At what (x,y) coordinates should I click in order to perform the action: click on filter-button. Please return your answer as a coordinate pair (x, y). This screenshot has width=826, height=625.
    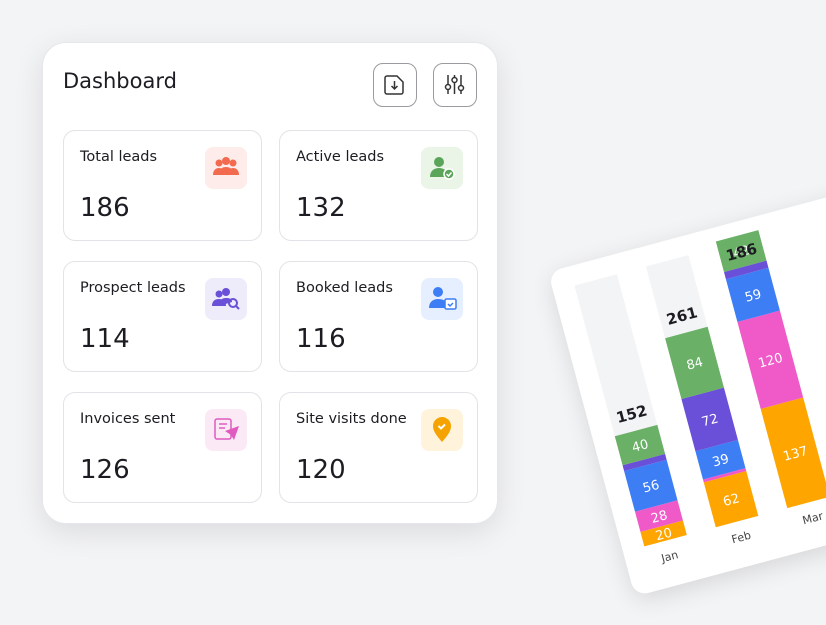
    Looking at the image, I should click on (455, 85).